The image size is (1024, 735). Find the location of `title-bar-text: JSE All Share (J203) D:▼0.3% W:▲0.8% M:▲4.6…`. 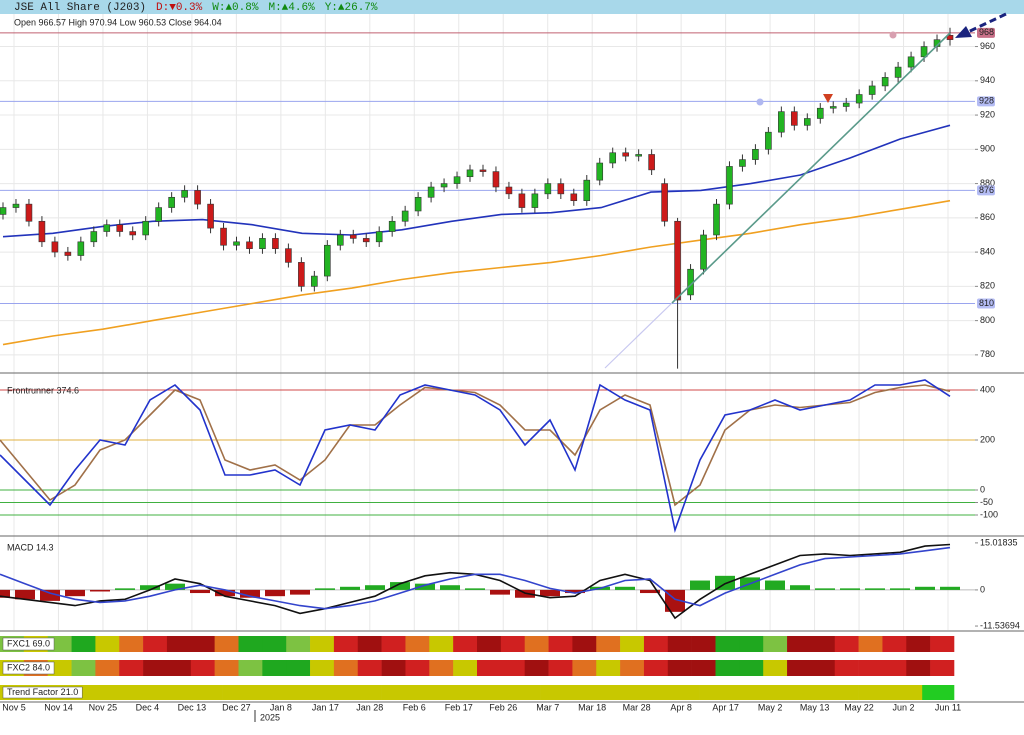

title-bar-text: JSE All Share (J203) D:▼0.3% W:▲0.8% M:▲4.6… is located at coordinates (196, 8).